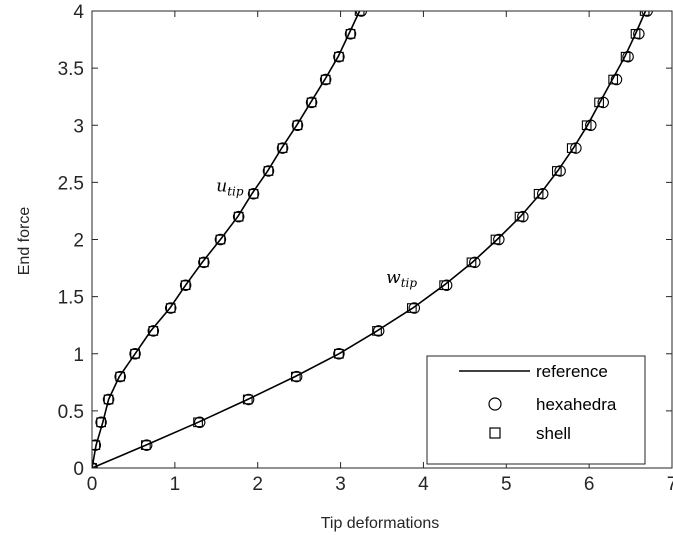 The image size is (673, 535). I want to click on y-axis-label: End force, so click(24, 241).